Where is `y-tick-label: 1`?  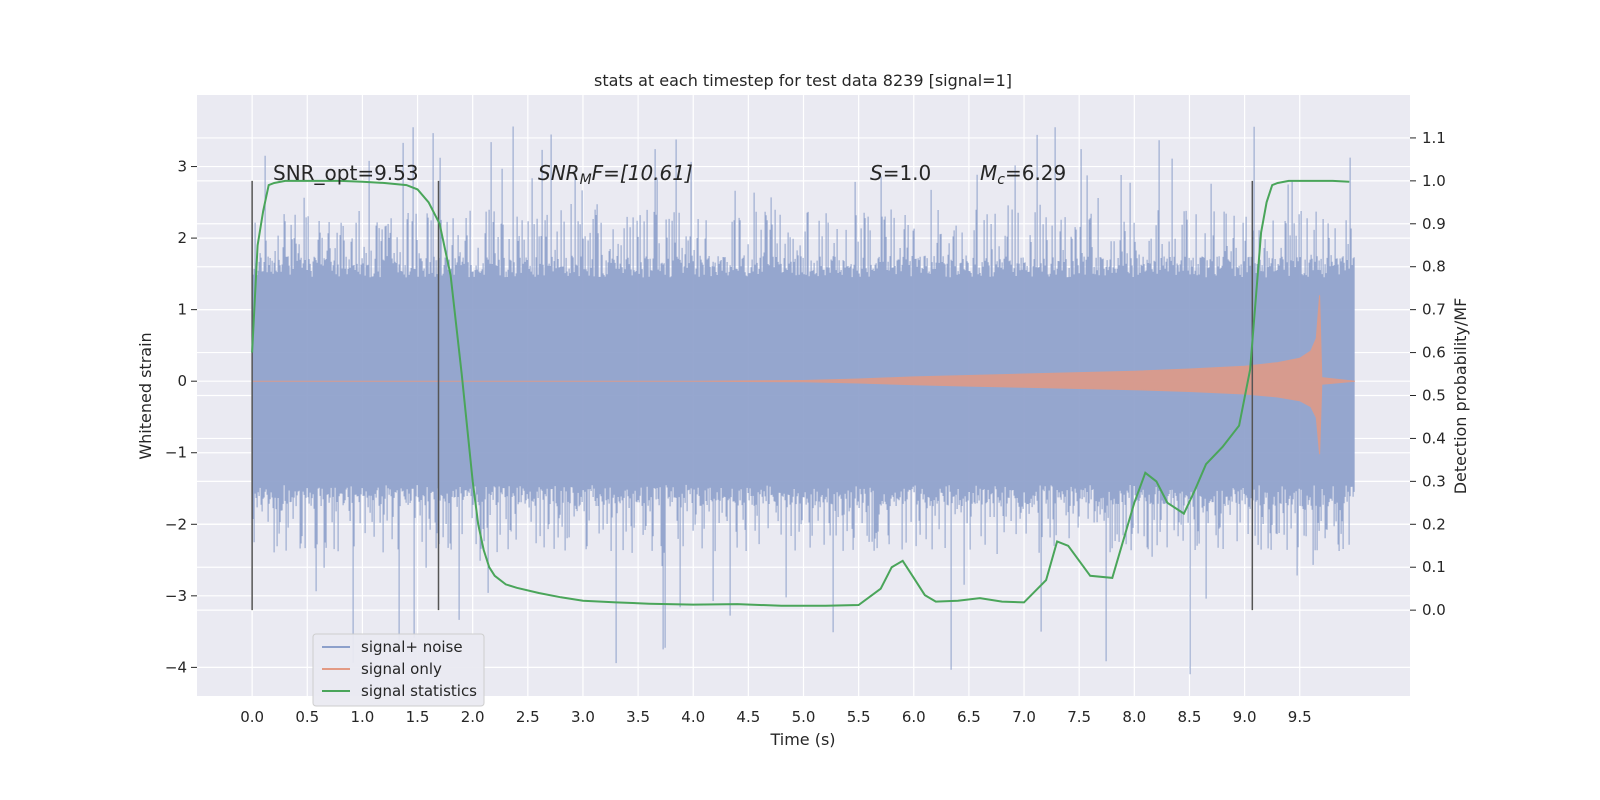
y-tick-label: 1 is located at coordinates (182, 310).